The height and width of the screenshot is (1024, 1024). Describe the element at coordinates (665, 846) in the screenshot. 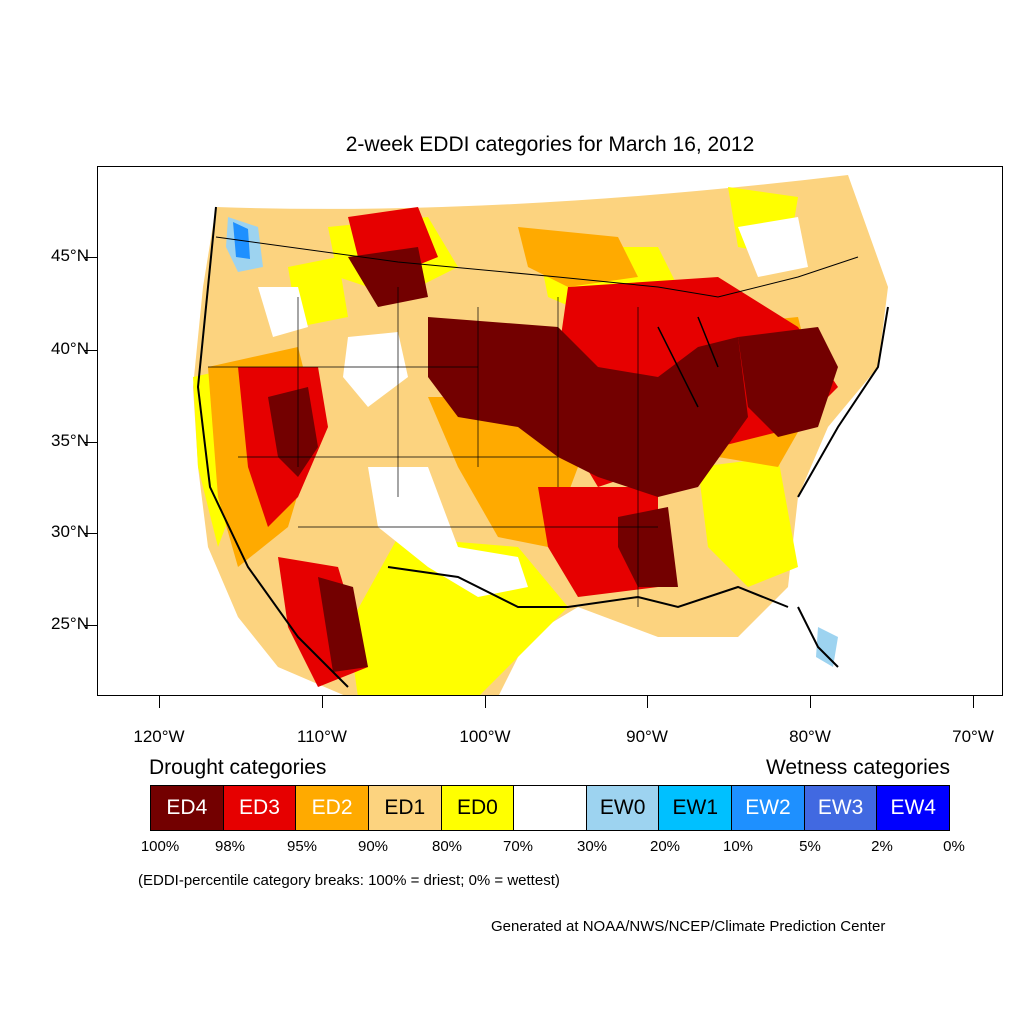

I see `percentile-break: 20%` at that location.